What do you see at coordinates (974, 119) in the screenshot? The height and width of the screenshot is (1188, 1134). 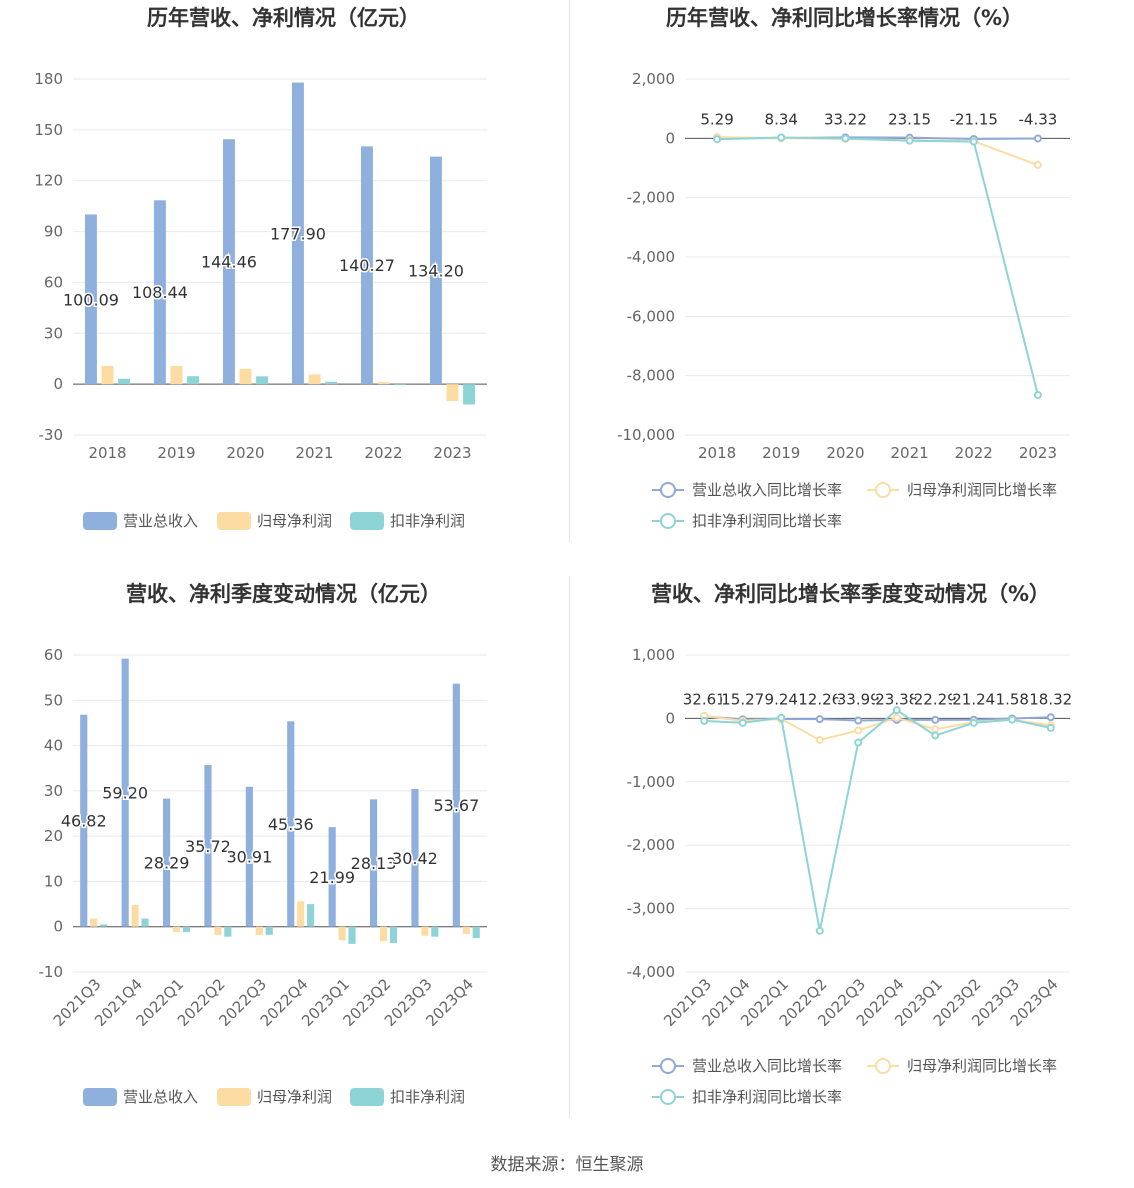 I see `data-label: -21.15` at bounding box center [974, 119].